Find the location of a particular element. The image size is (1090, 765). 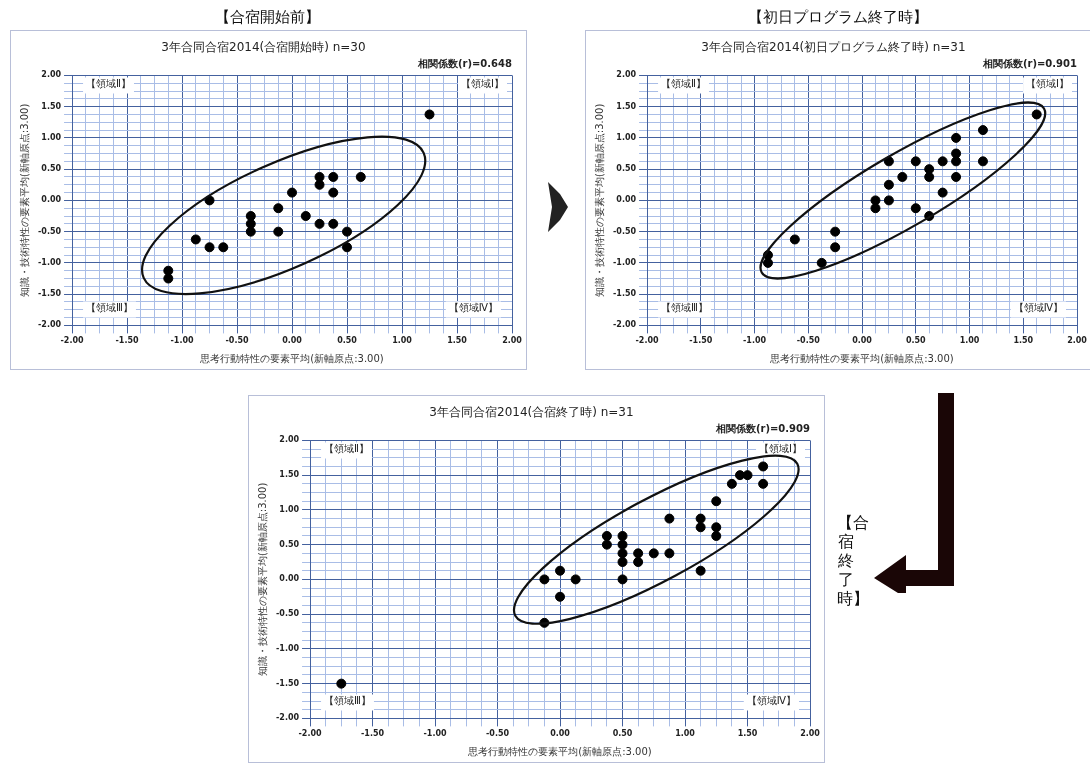

chart-title: 3年合同合宿2014(合宿開始時) n=30 is located at coordinates (263, 47).